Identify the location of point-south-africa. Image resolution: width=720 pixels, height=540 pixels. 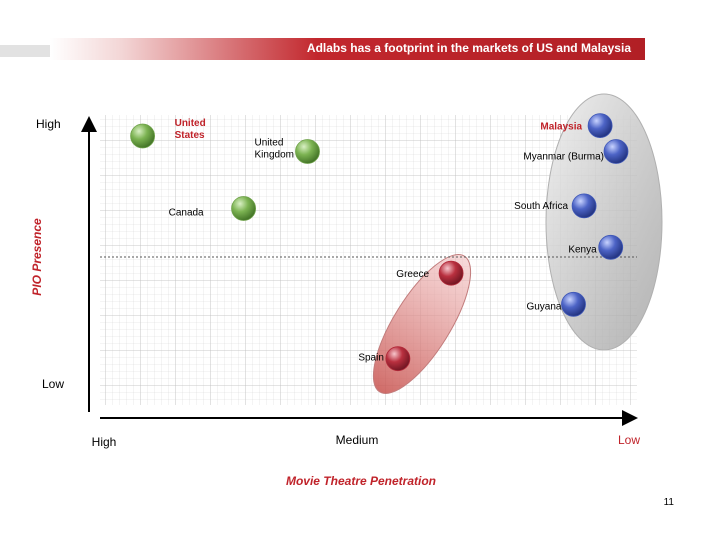
(584, 206).